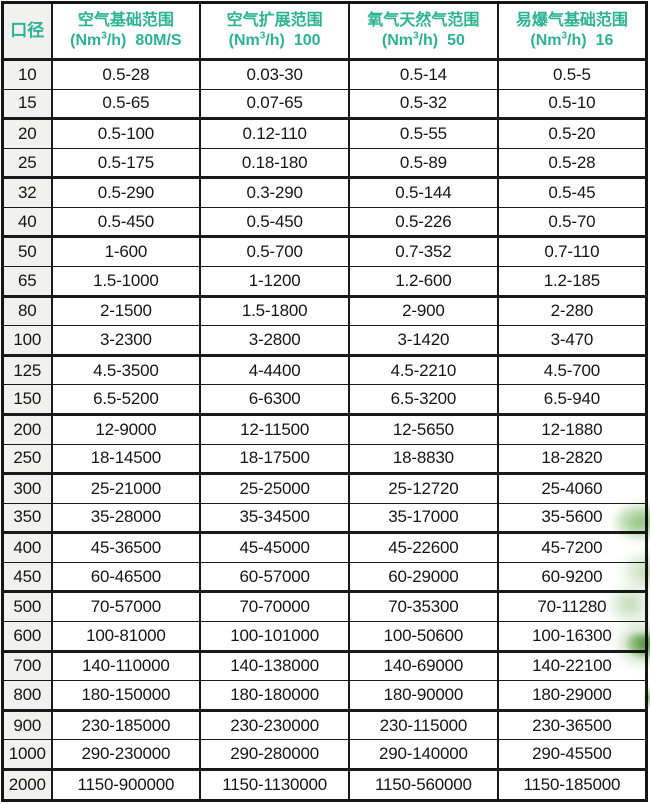  I want to click on range-cell: 25-25000, so click(274, 488).